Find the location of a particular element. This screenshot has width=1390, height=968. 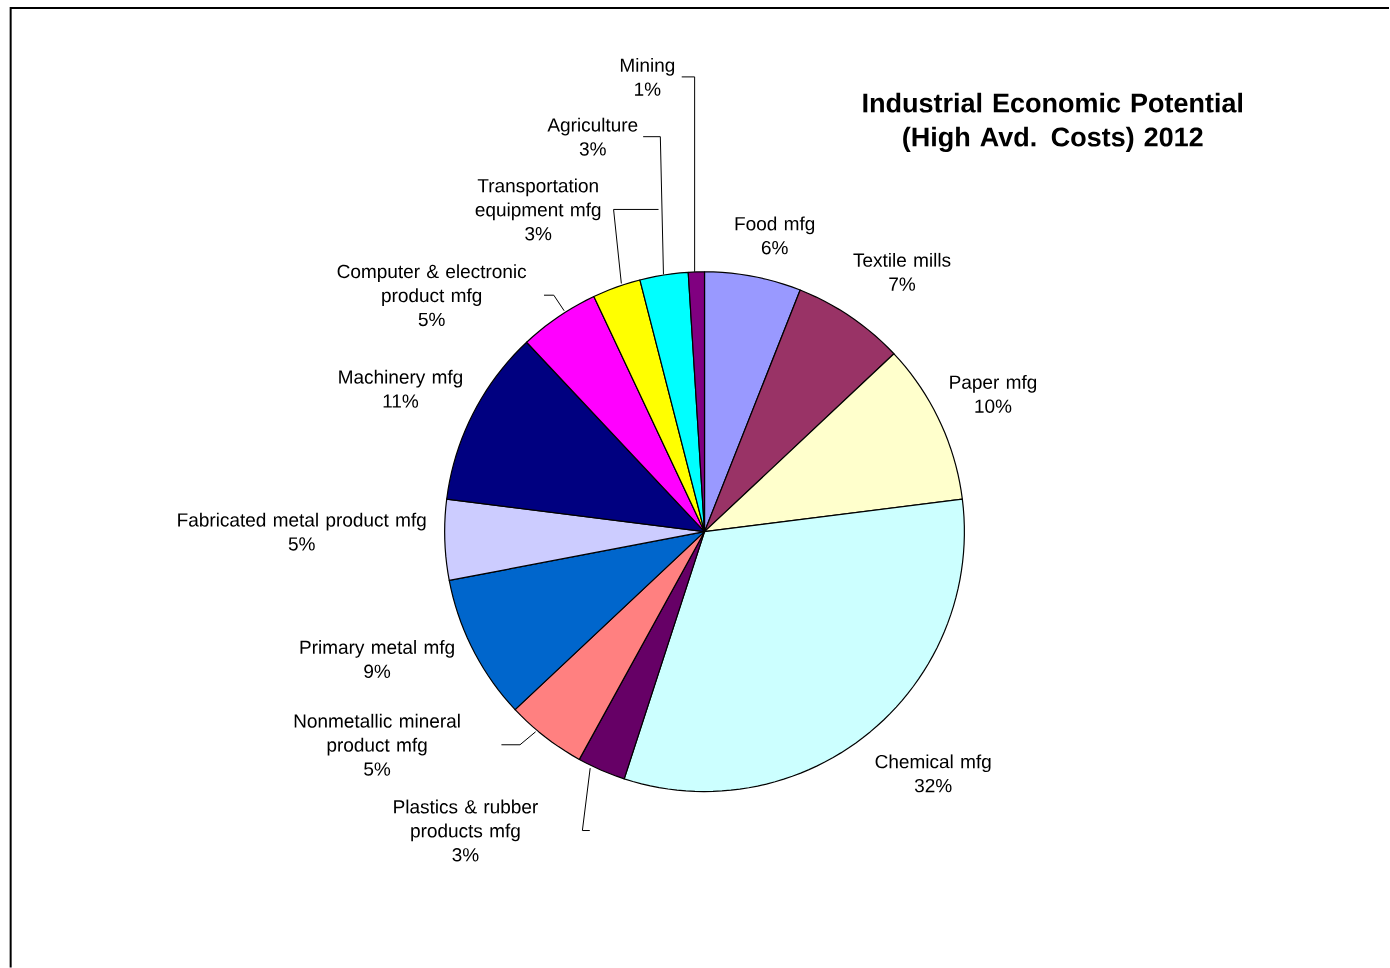

data-label: 6% is located at coordinates (774, 247).